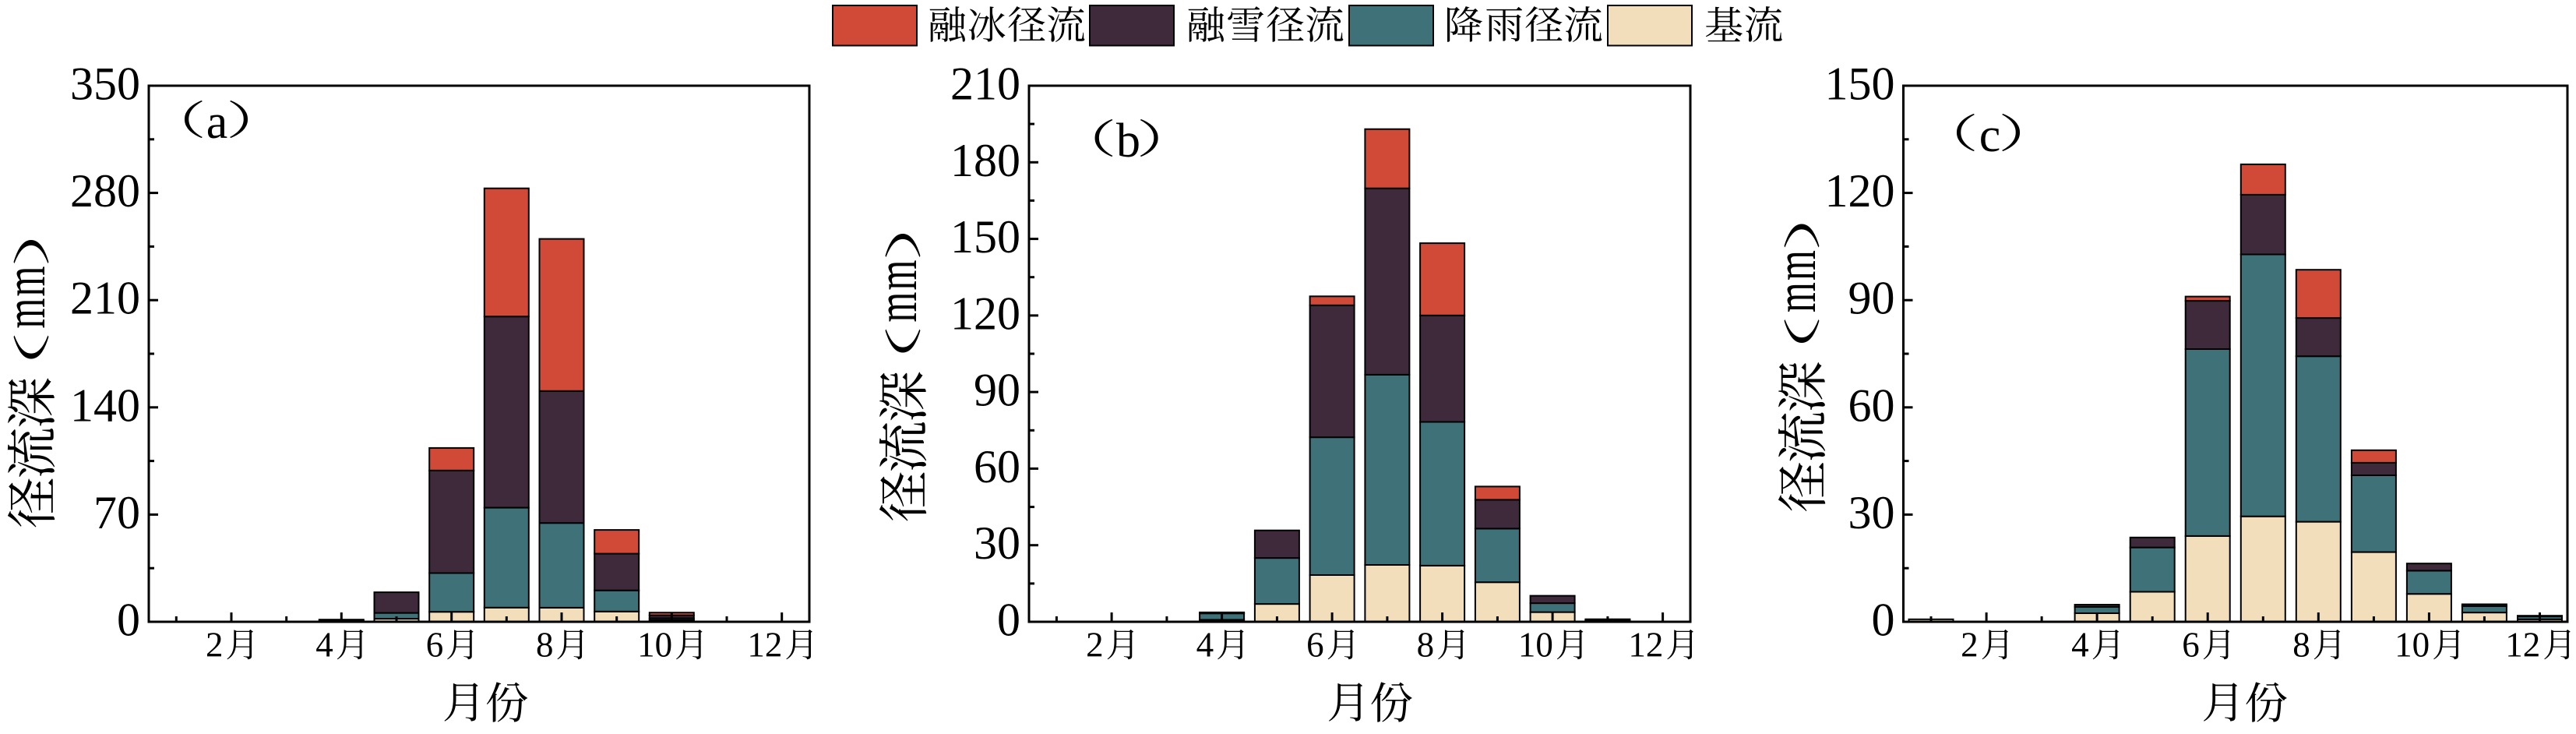 This screenshot has width=2576, height=734. Describe the element at coordinates (217, 122) in the screenshot. I see `svg-text: a` at that location.